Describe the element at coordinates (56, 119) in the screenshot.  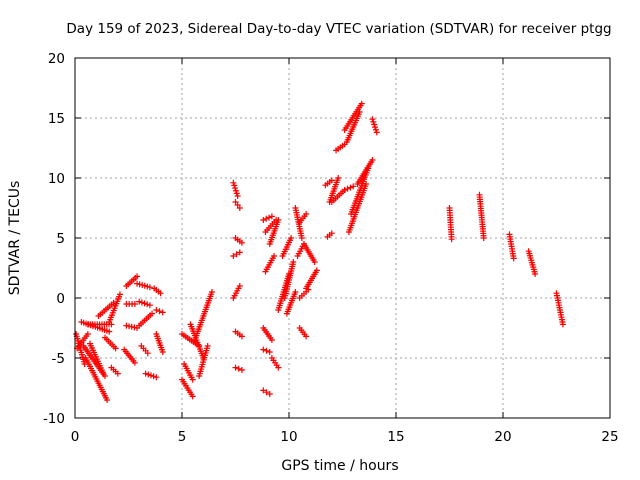
I see `y-tick-label: 15` at that location.